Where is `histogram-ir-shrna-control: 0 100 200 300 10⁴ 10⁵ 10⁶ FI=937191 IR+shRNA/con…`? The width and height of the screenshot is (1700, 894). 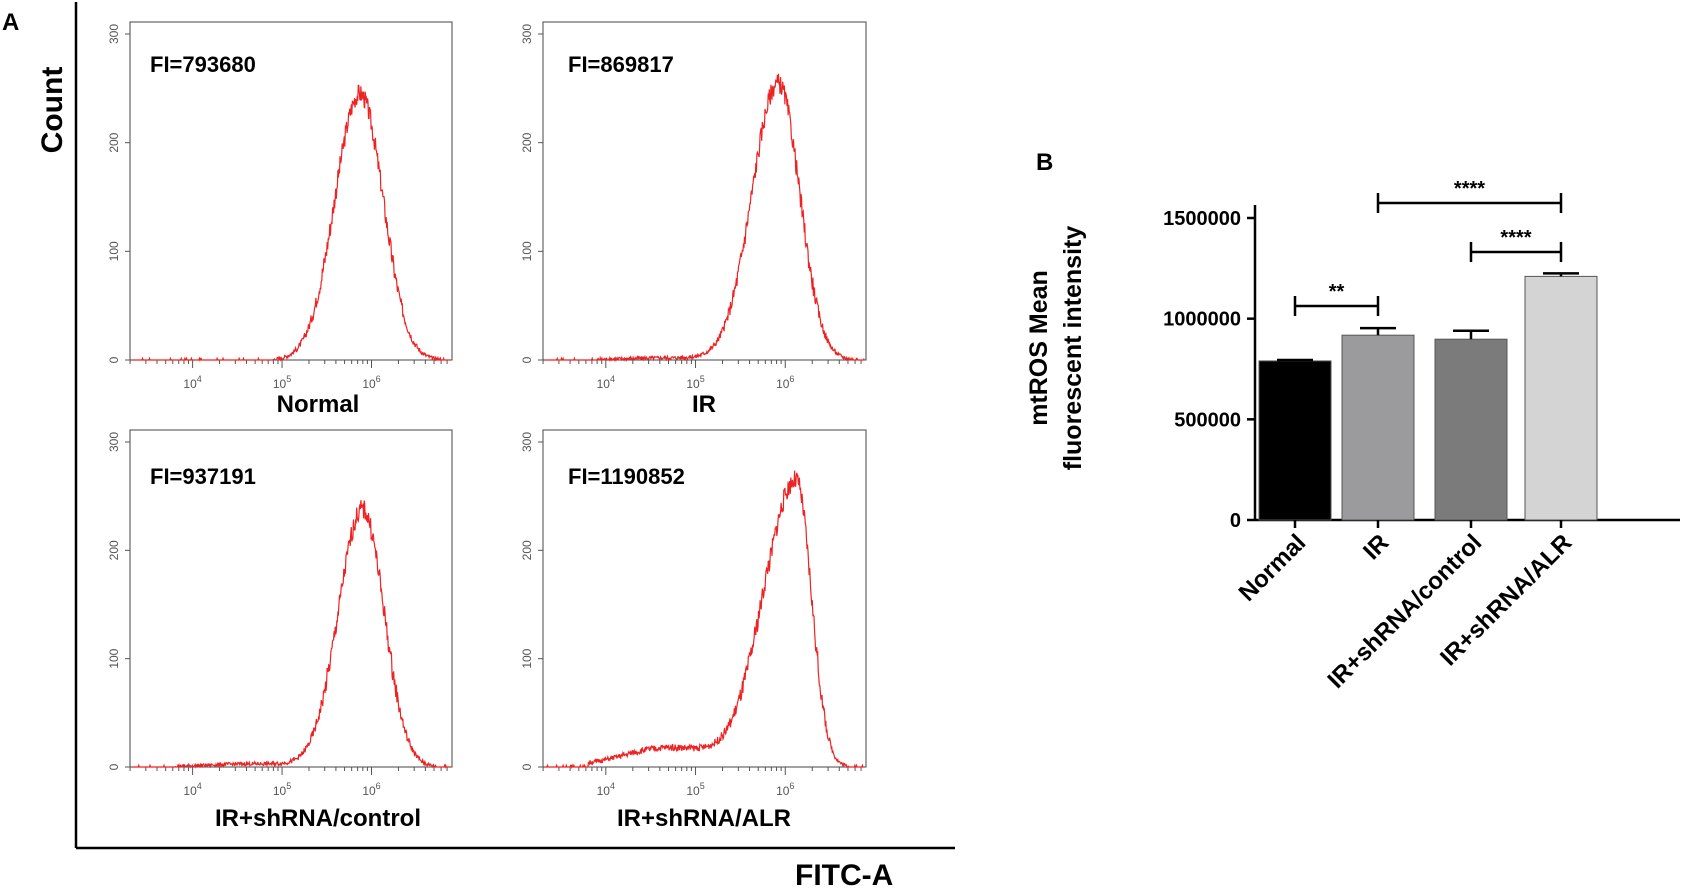 histogram-ir-shrna-control: 0 100 200 300 10⁴ 10⁵ 10⁶ FI=937191 IR+shRNA/con… is located at coordinates (280, 630).